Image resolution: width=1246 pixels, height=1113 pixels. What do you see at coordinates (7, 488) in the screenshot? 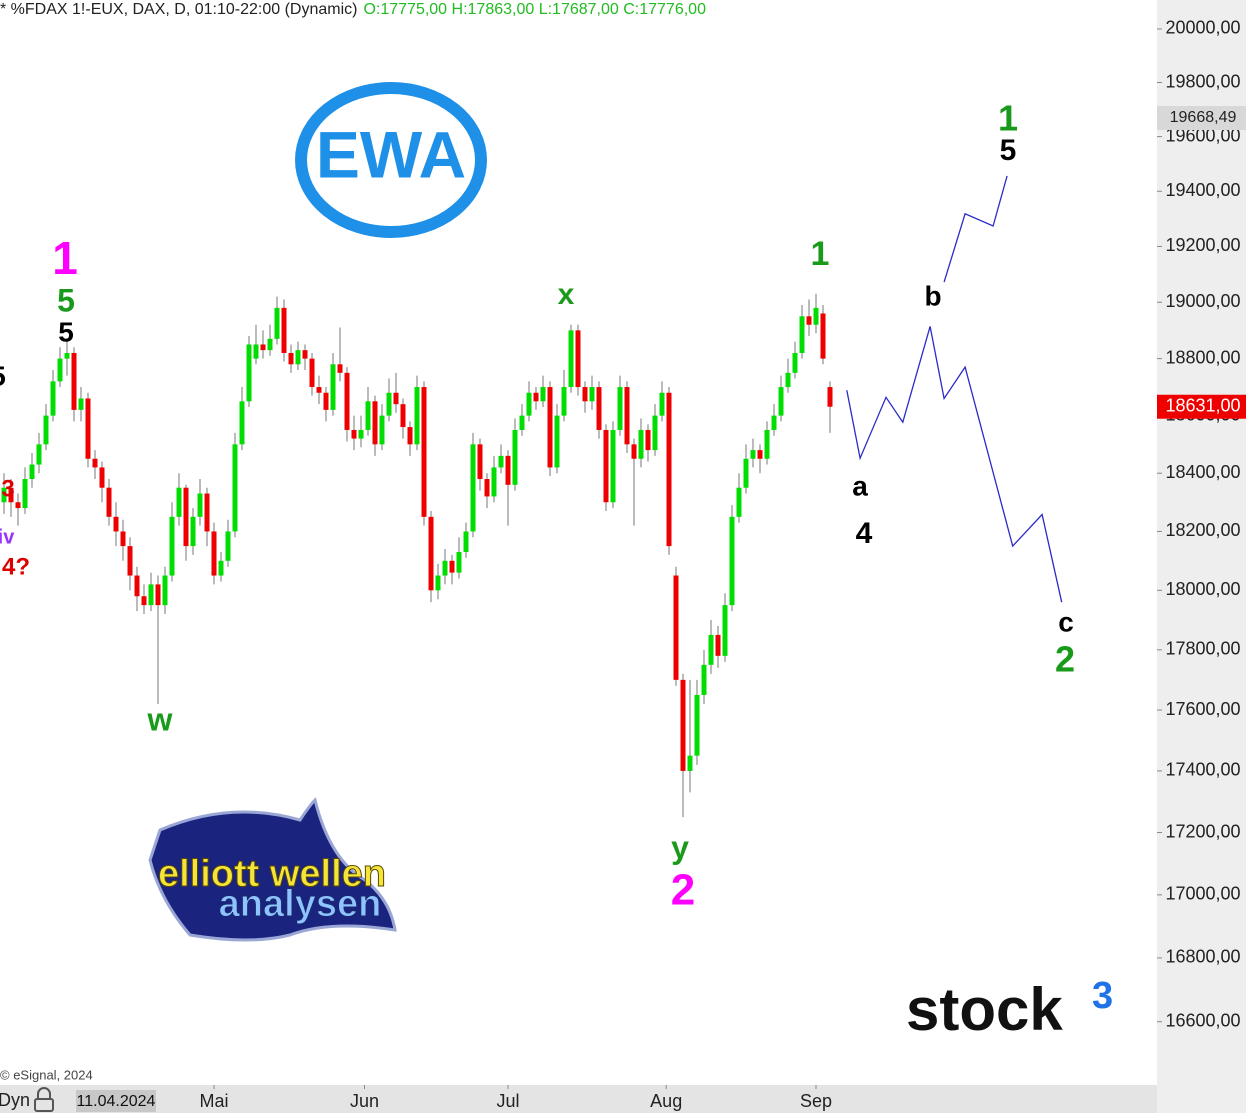
I see `wave-label: 3` at bounding box center [7, 488].